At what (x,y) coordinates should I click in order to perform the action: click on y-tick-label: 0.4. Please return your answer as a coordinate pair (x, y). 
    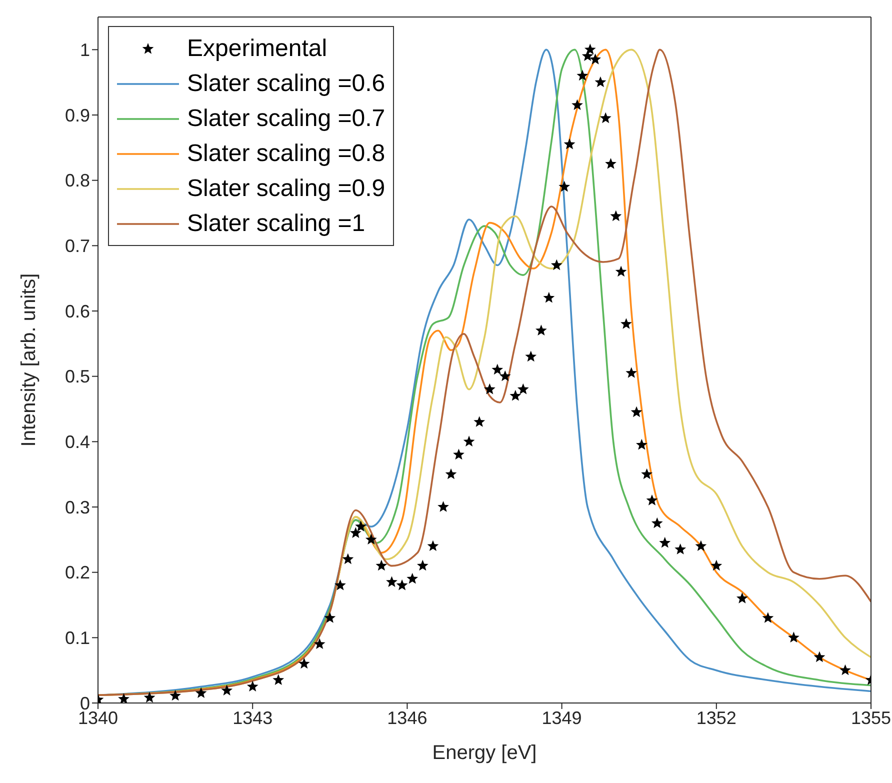
    Looking at the image, I should click on (77, 442).